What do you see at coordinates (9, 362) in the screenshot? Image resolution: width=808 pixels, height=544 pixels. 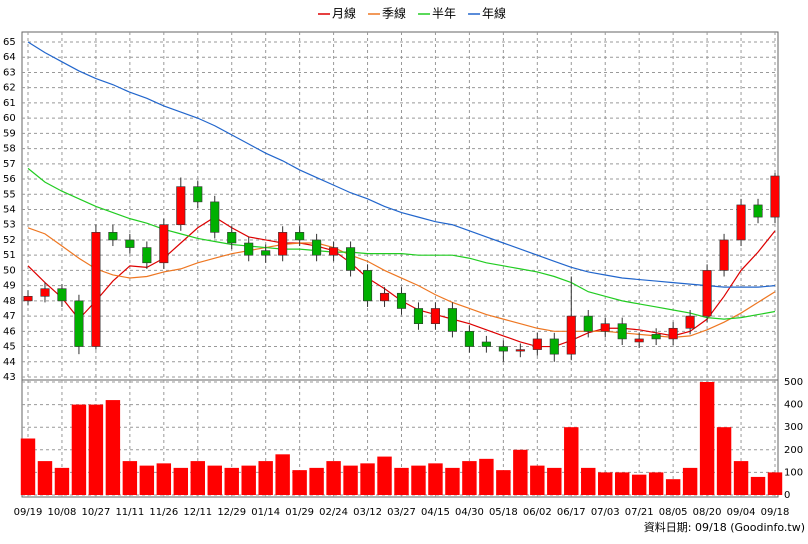 I see `y-tick-label: 44` at bounding box center [9, 362].